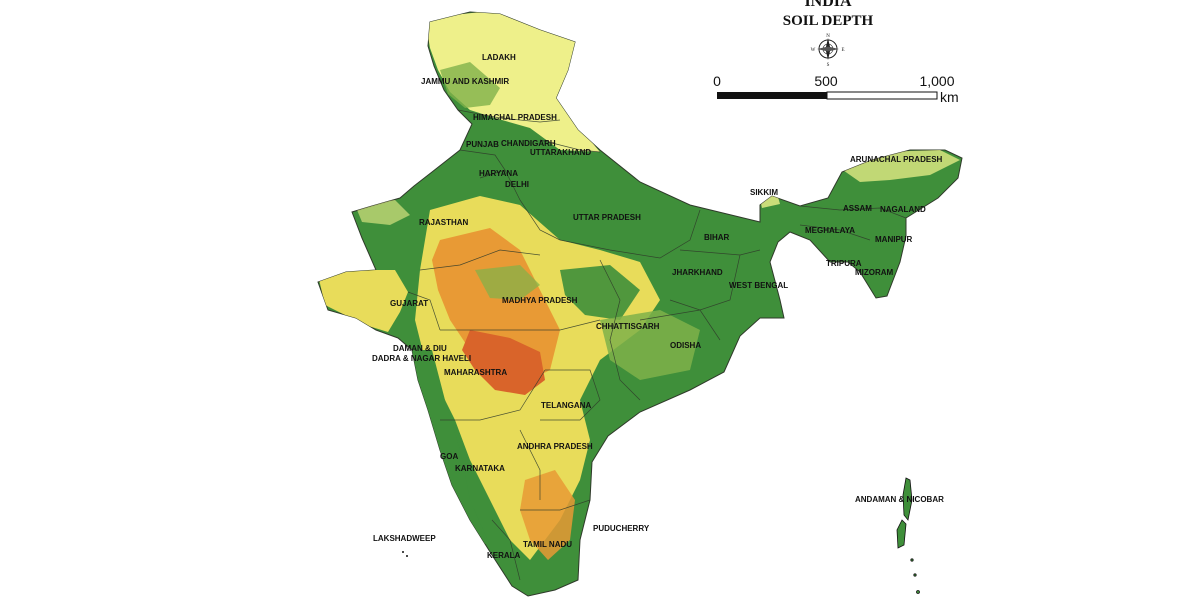 Image resolution: width=1200 pixels, height=600 pixels. What do you see at coordinates (404, 538) in the screenshot?
I see `label-lakshadweep: LAKSHADWEEP` at bounding box center [404, 538].